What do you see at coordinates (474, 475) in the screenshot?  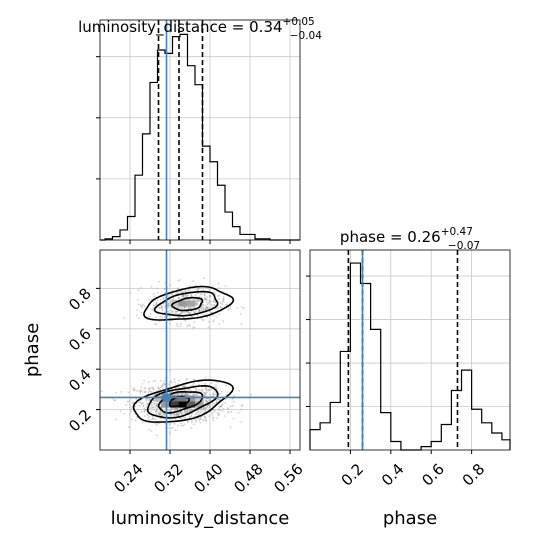 I see `phase-x-tick-label-3: 0.8` at bounding box center [474, 475].